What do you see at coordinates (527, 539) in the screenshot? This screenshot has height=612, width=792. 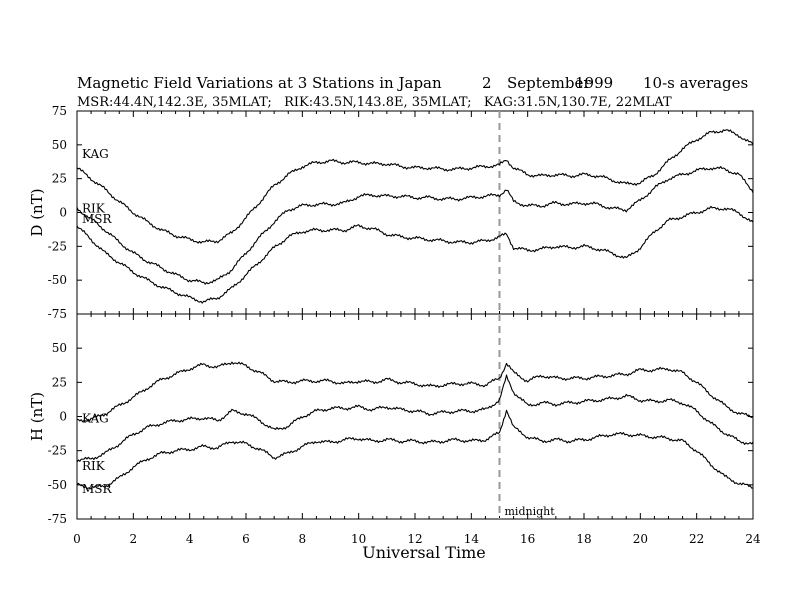 I see `x-tick-label: 16` at bounding box center [527, 539].